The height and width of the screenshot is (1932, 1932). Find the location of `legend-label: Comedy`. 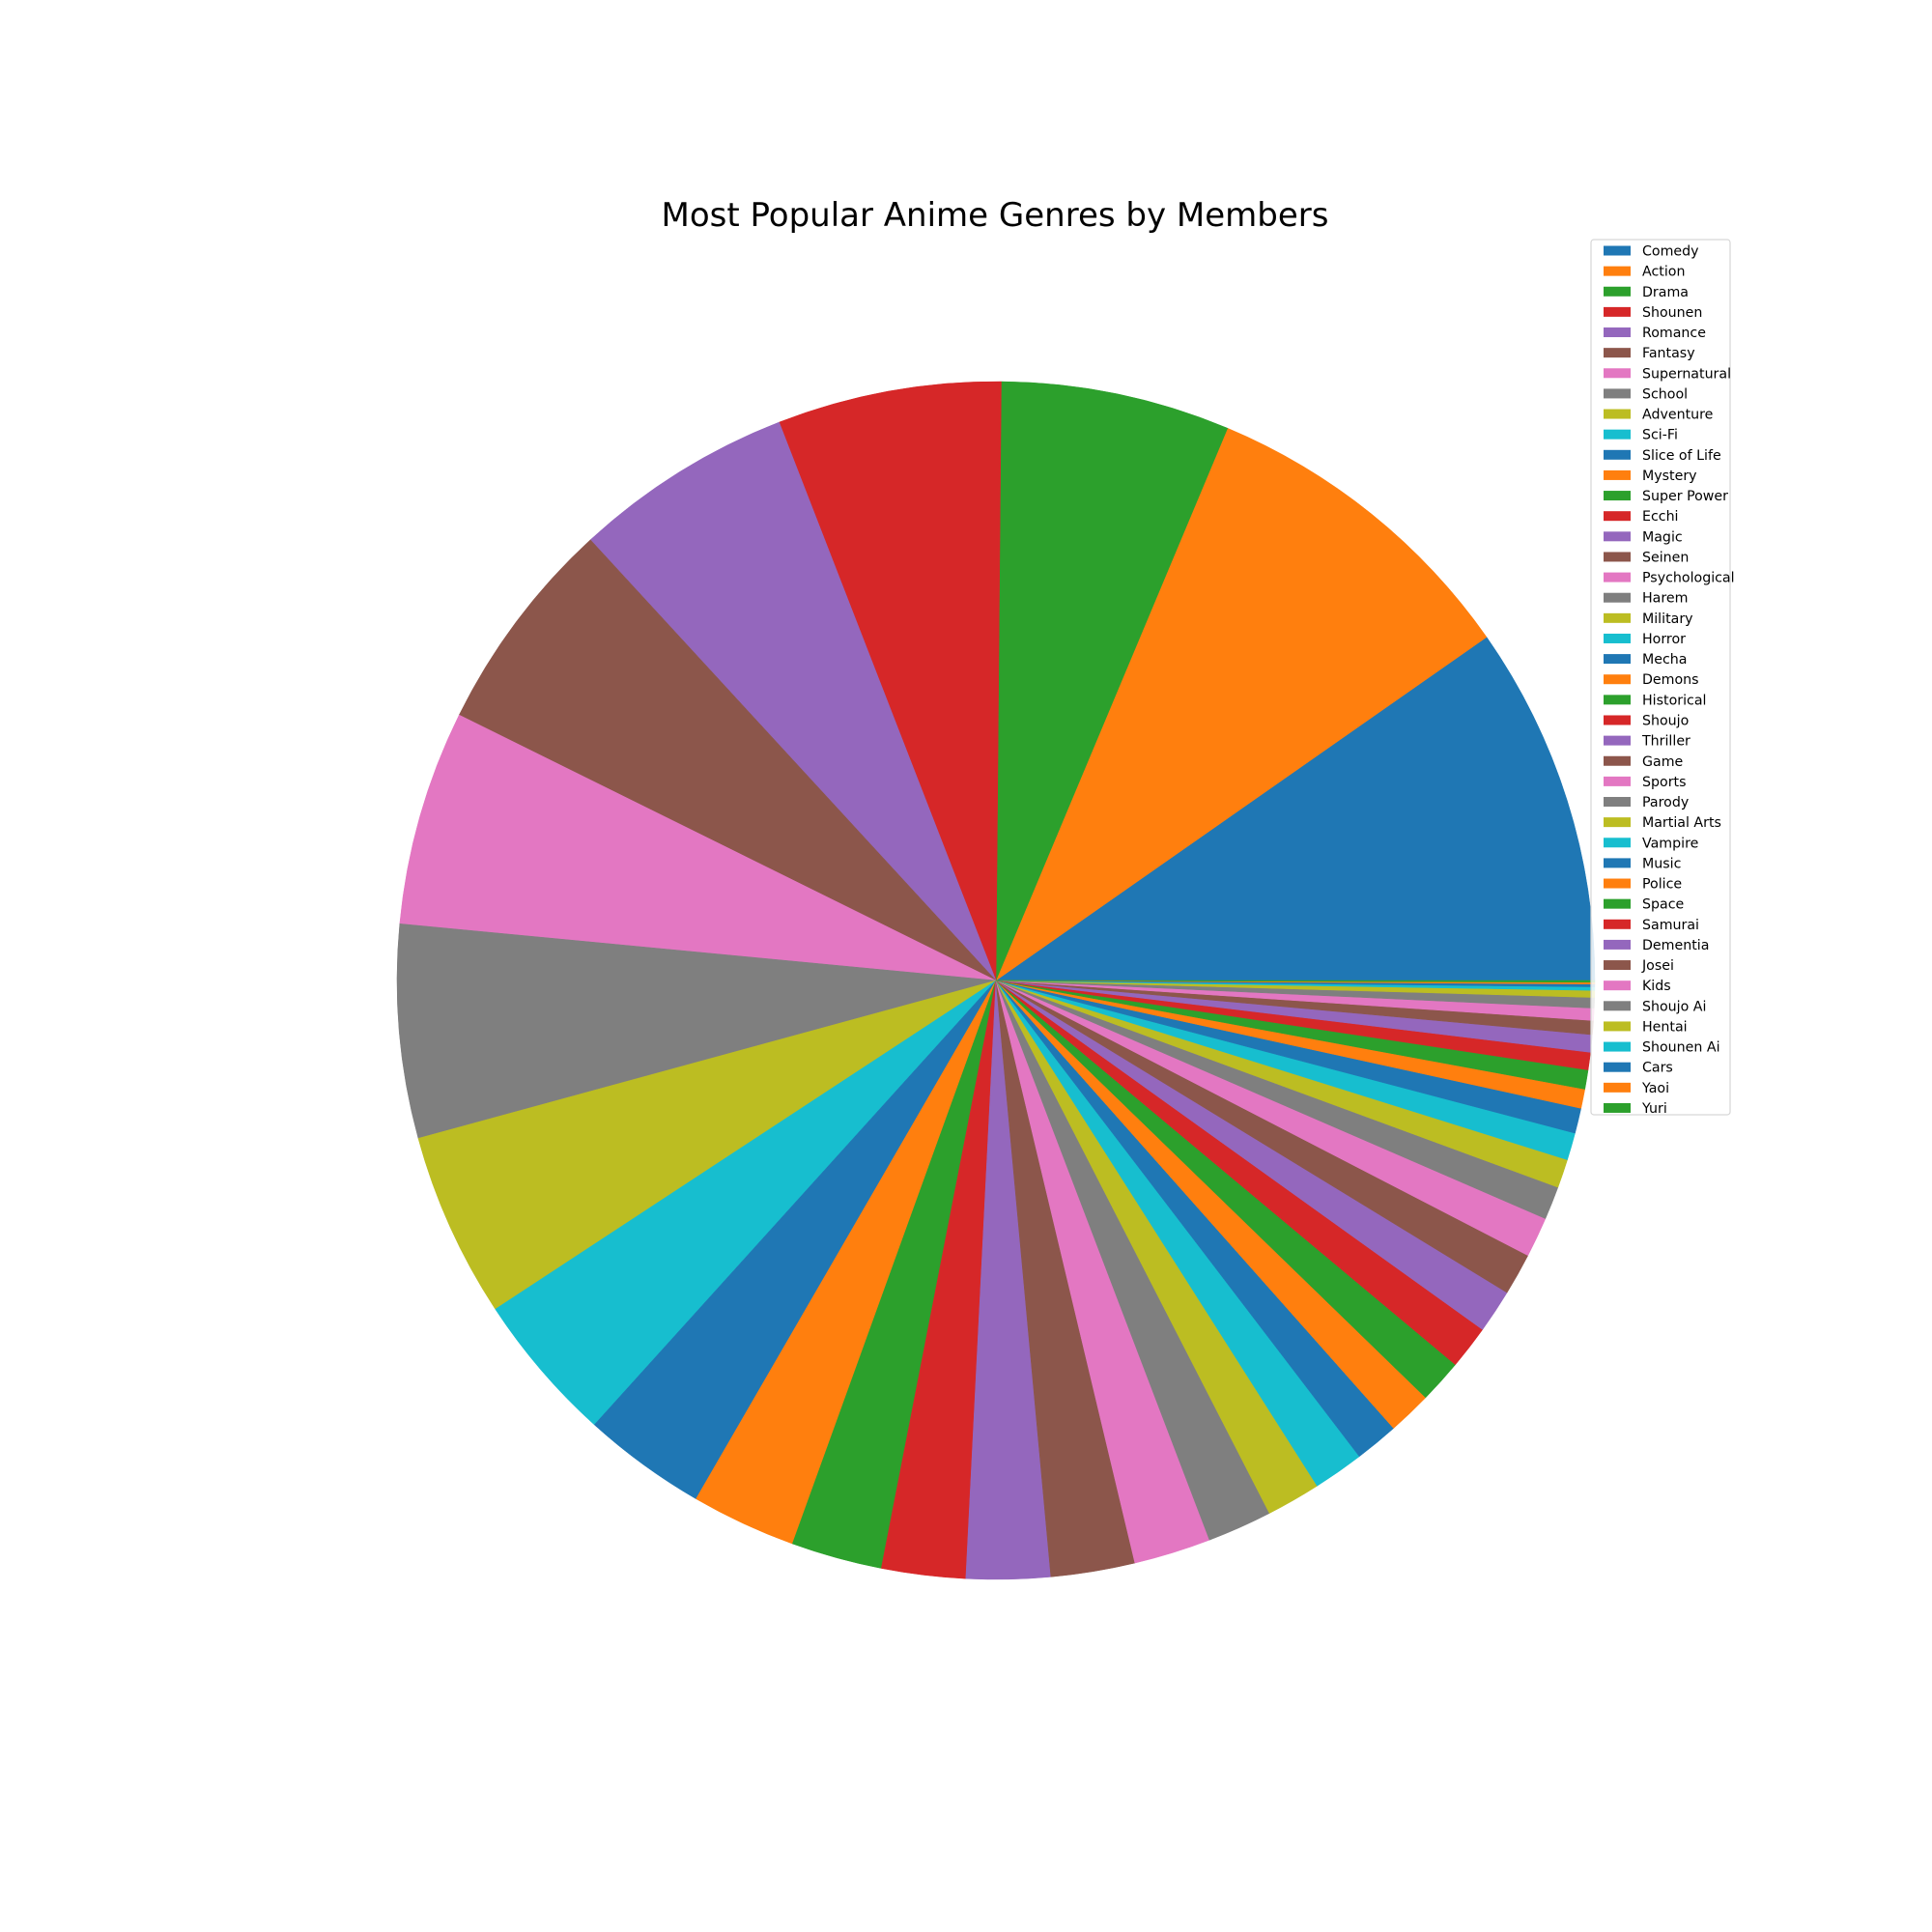

legend-label: Comedy is located at coordinates (1670, 252).